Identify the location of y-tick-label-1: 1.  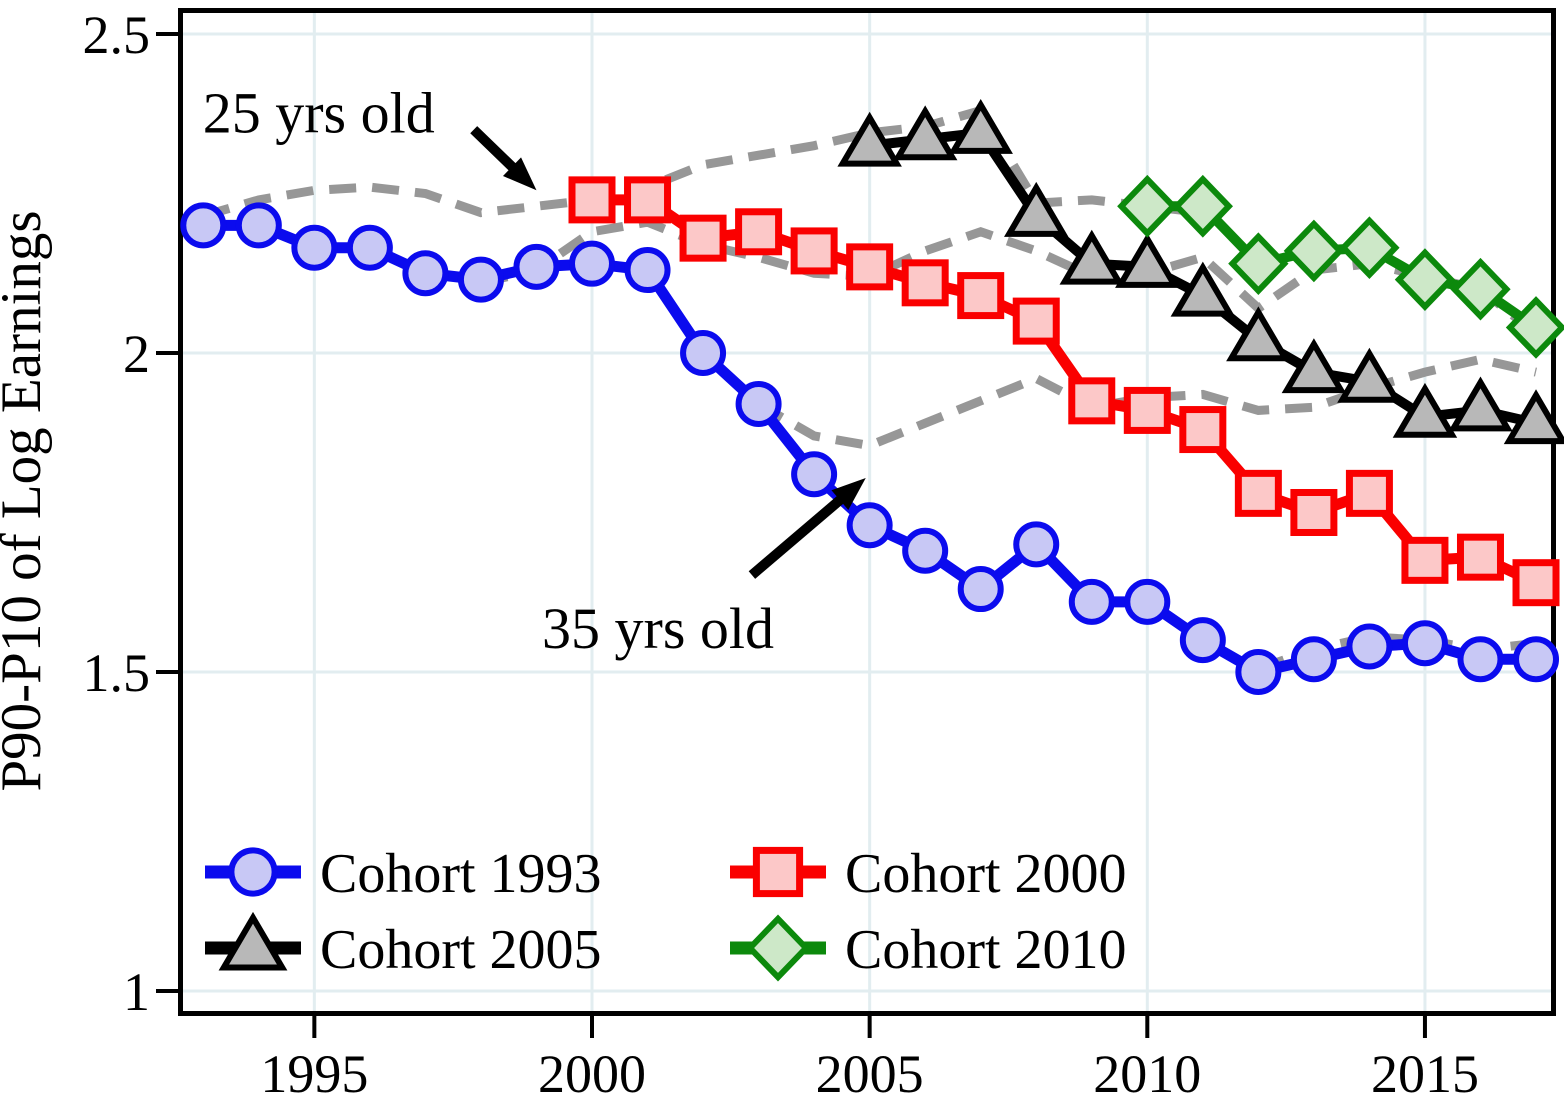
(136, 992).